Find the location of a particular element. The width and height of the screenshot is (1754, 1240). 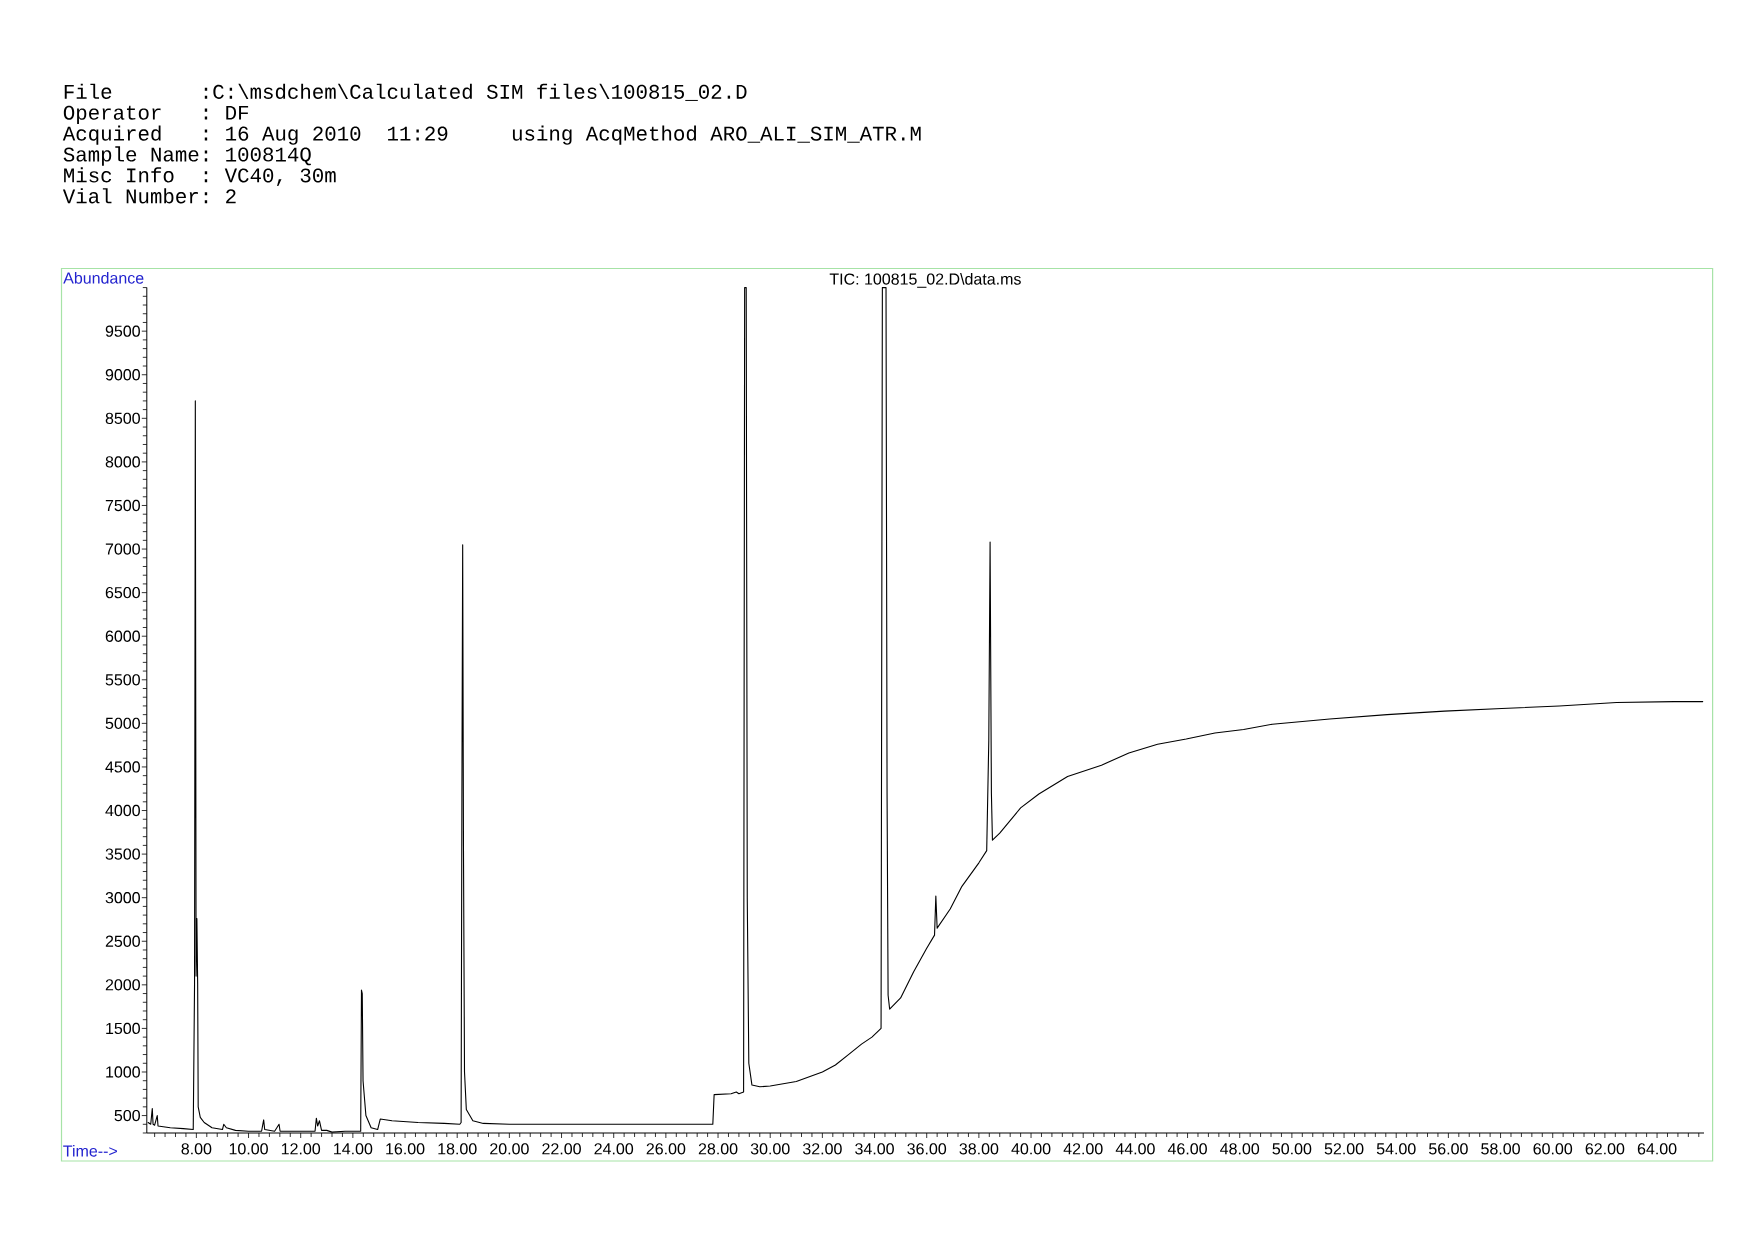

x-tick-label: 18.00 is located at coordinates (457, 1149).